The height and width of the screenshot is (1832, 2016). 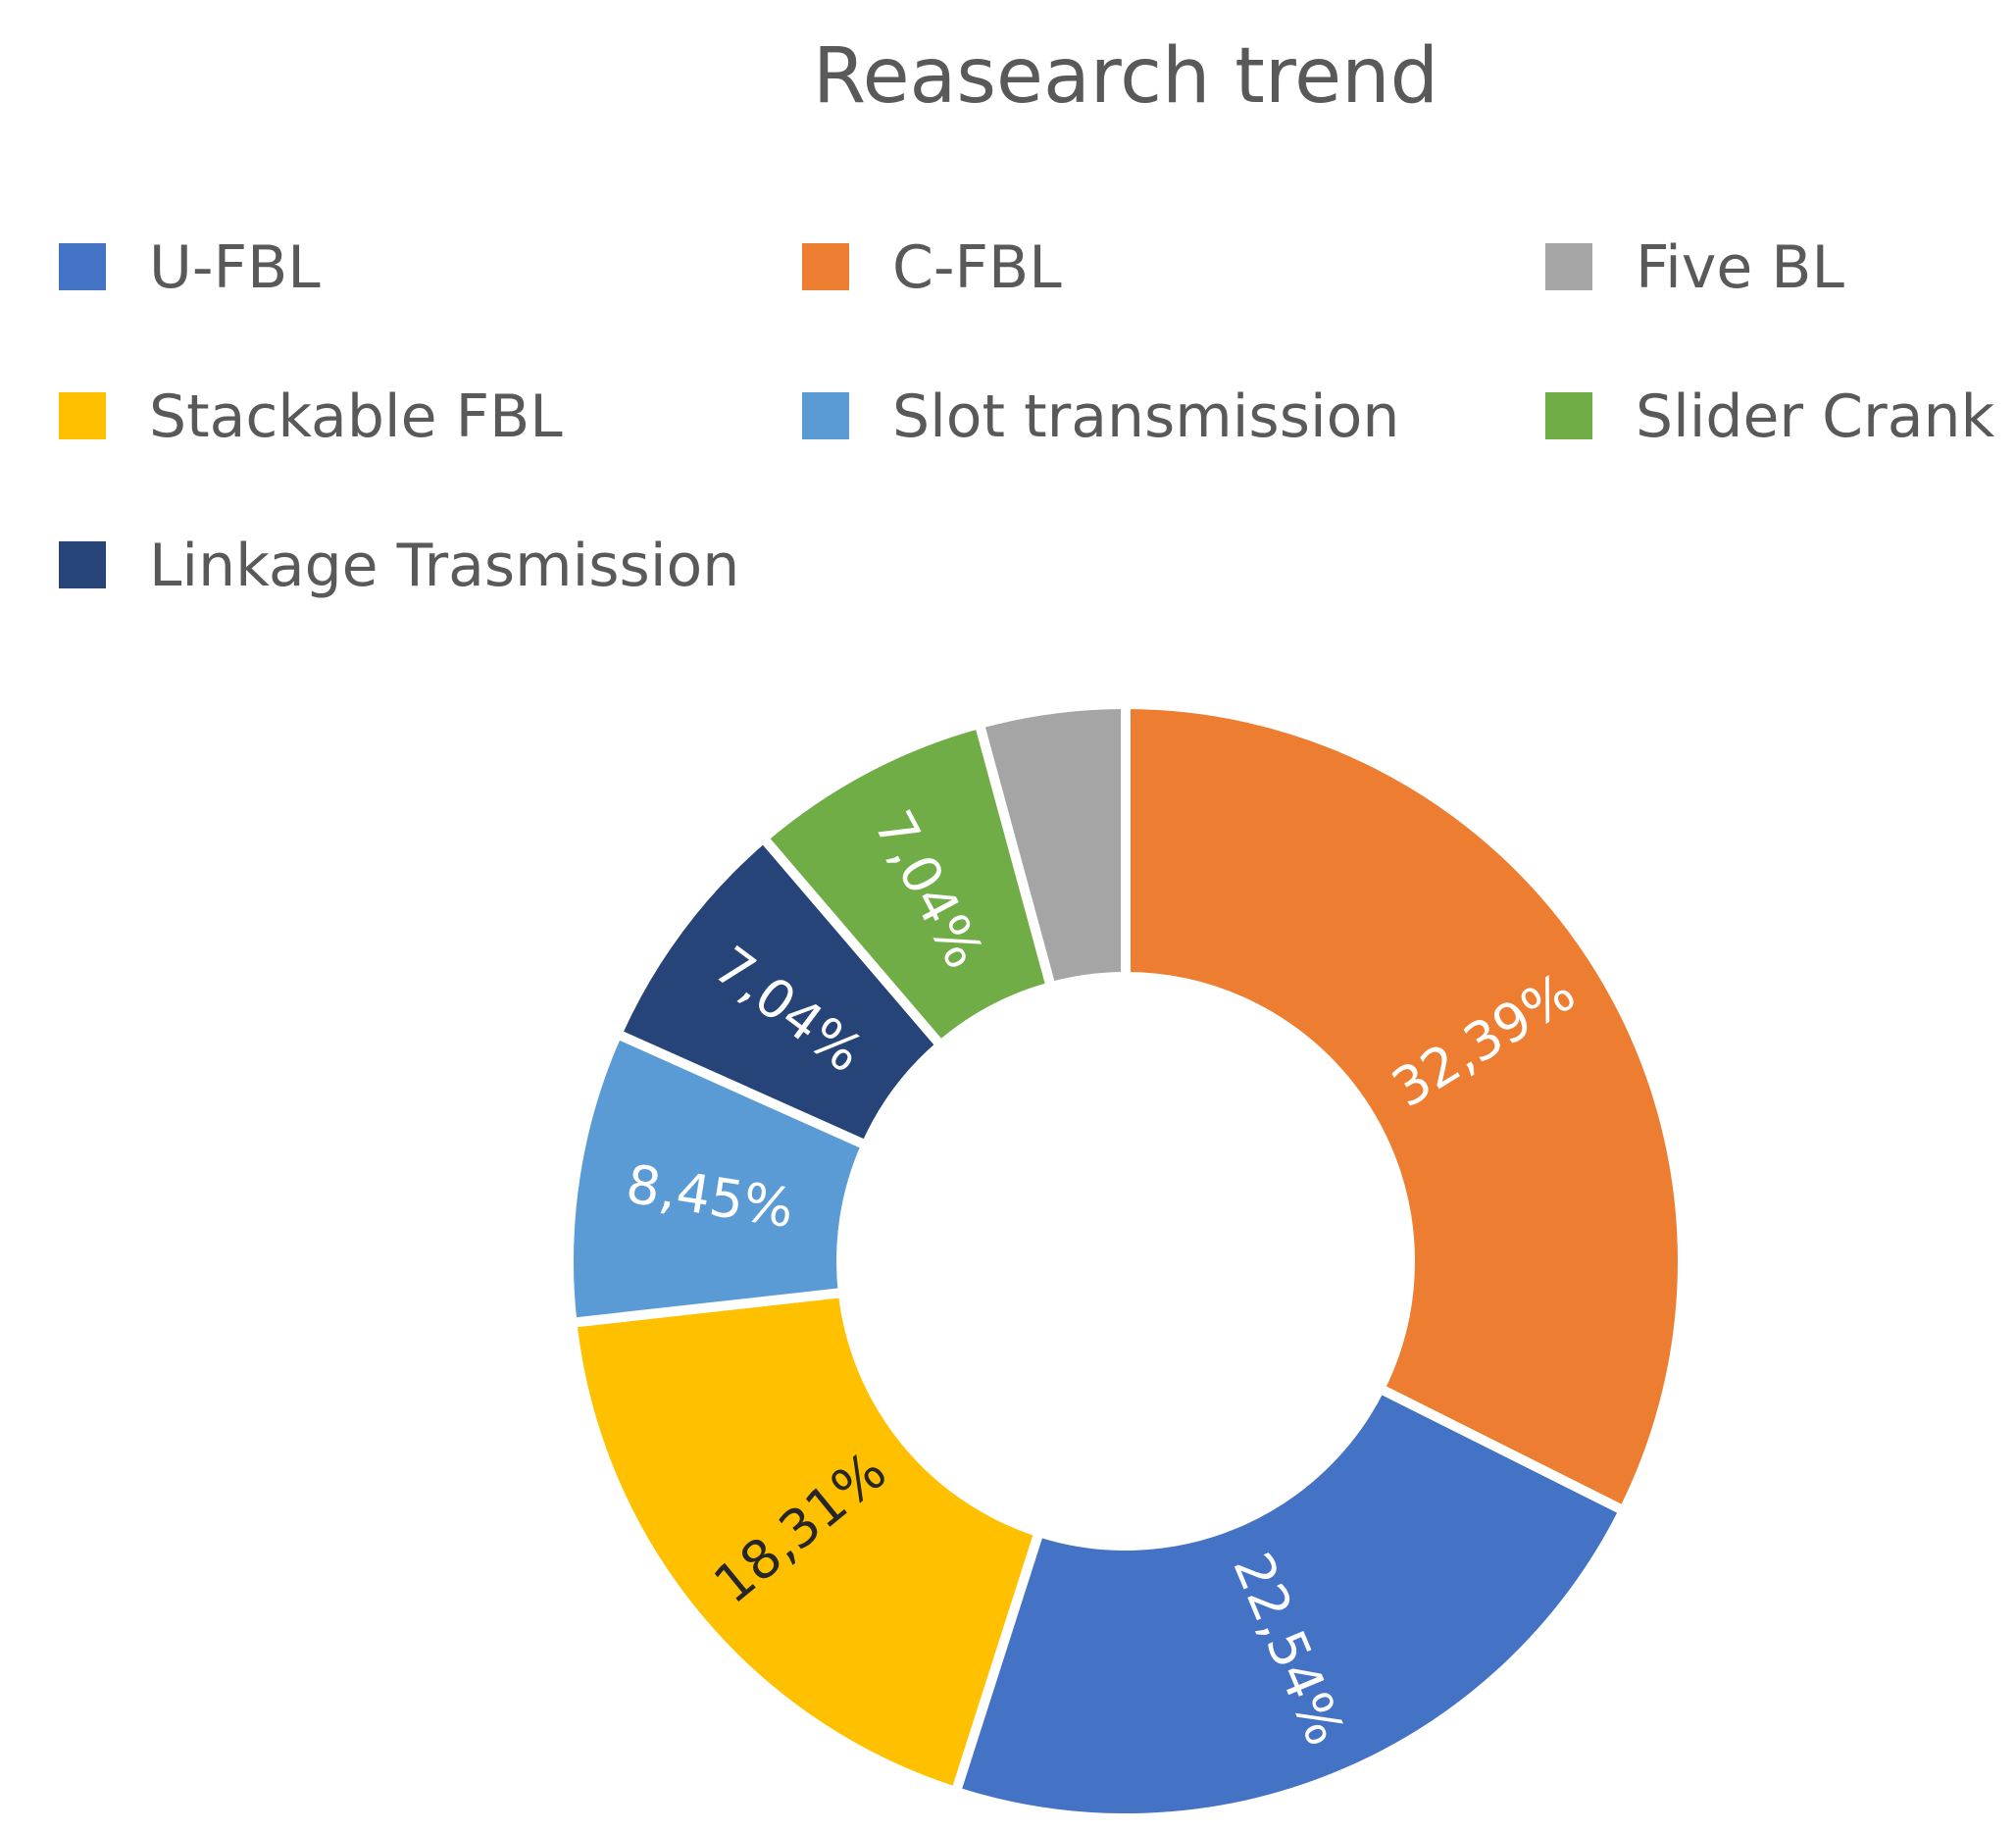 I want to click on legend-item-slider-crank: Slider Crank, so click(x=1770, y=416).